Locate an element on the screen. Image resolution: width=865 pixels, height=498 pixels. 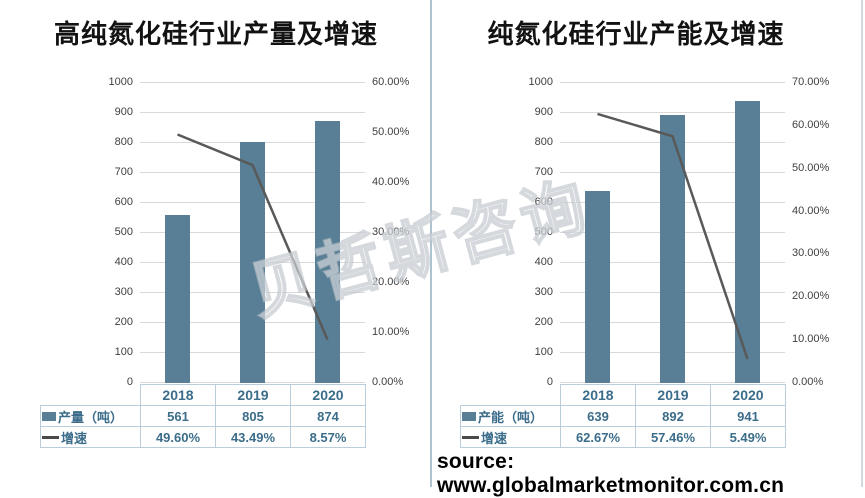
growth-value: 57.46% is located at coordinates (673, 437).